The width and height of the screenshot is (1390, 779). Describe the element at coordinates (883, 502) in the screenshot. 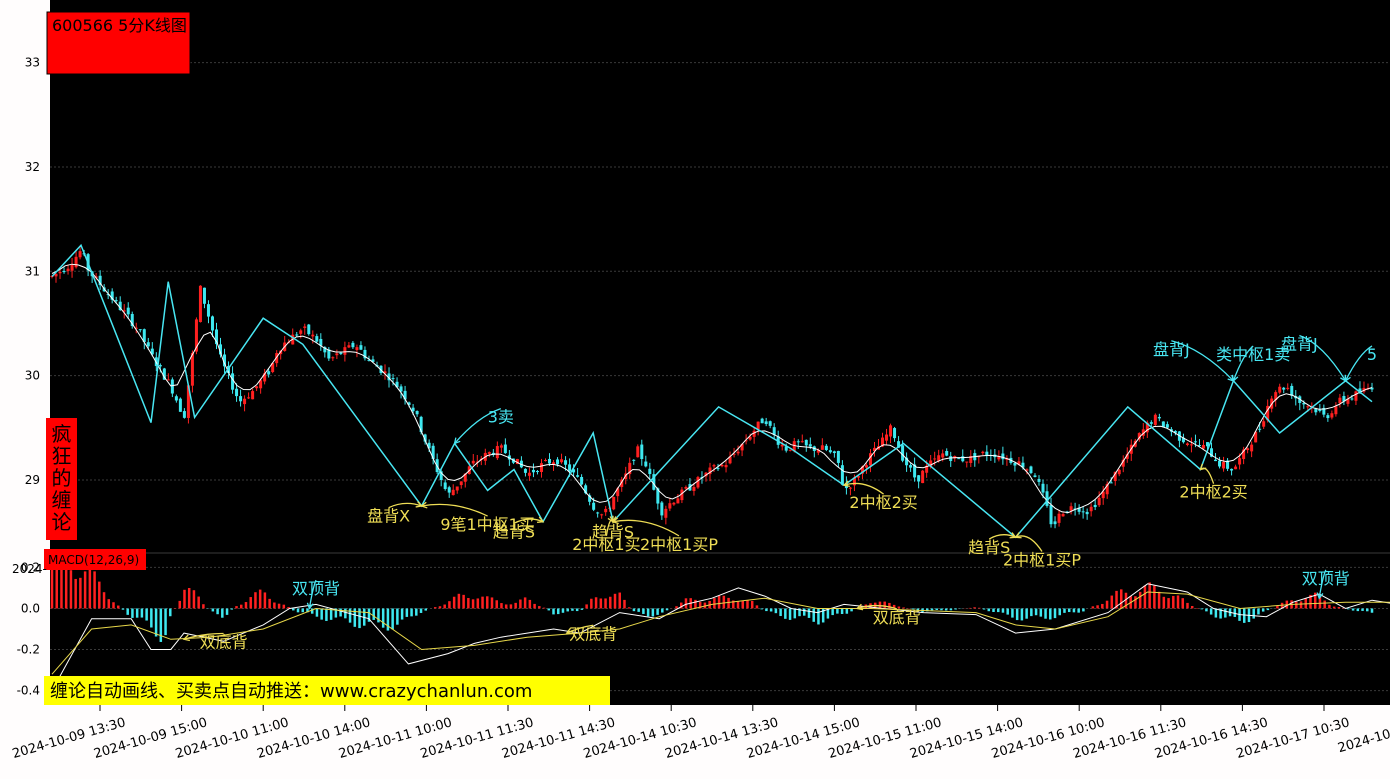

I see `main-annotation-label: 2中枢2买` at that location.